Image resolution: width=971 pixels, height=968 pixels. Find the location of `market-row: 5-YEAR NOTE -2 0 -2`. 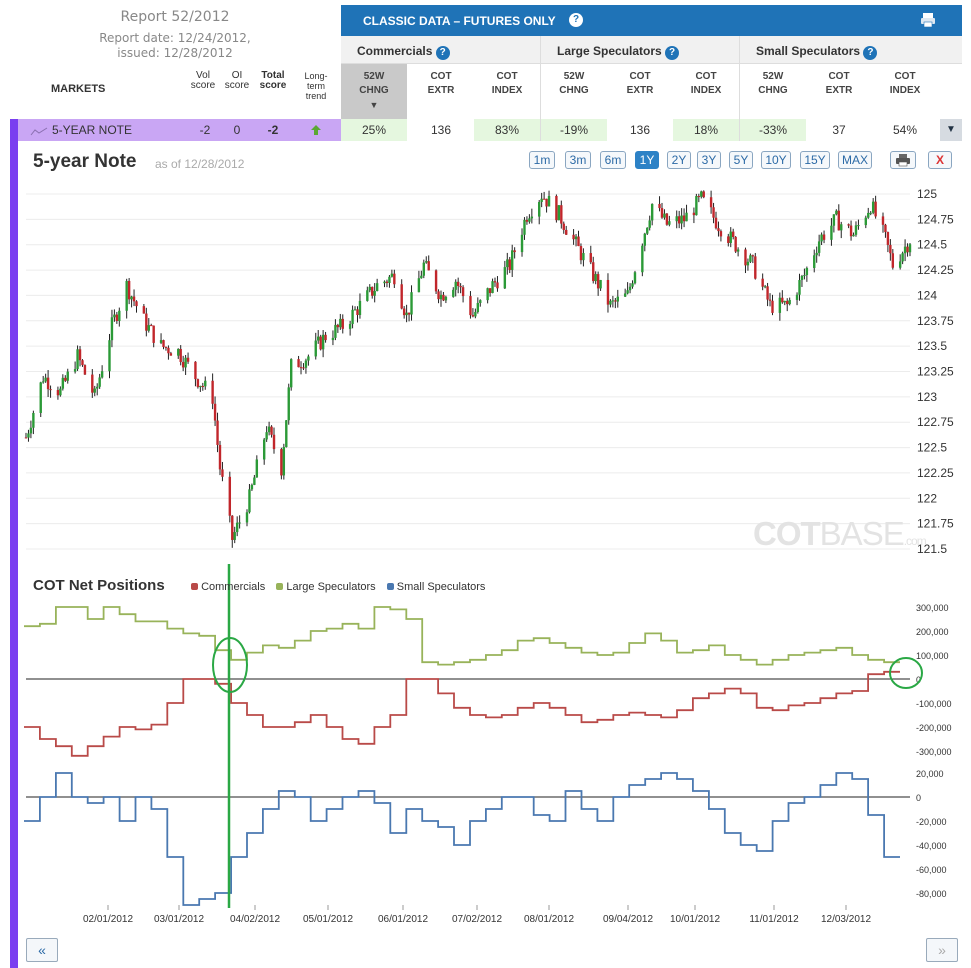

market-row: 5-YEAR NOTE -2 0 -2 is located at coordinates (486, 130).